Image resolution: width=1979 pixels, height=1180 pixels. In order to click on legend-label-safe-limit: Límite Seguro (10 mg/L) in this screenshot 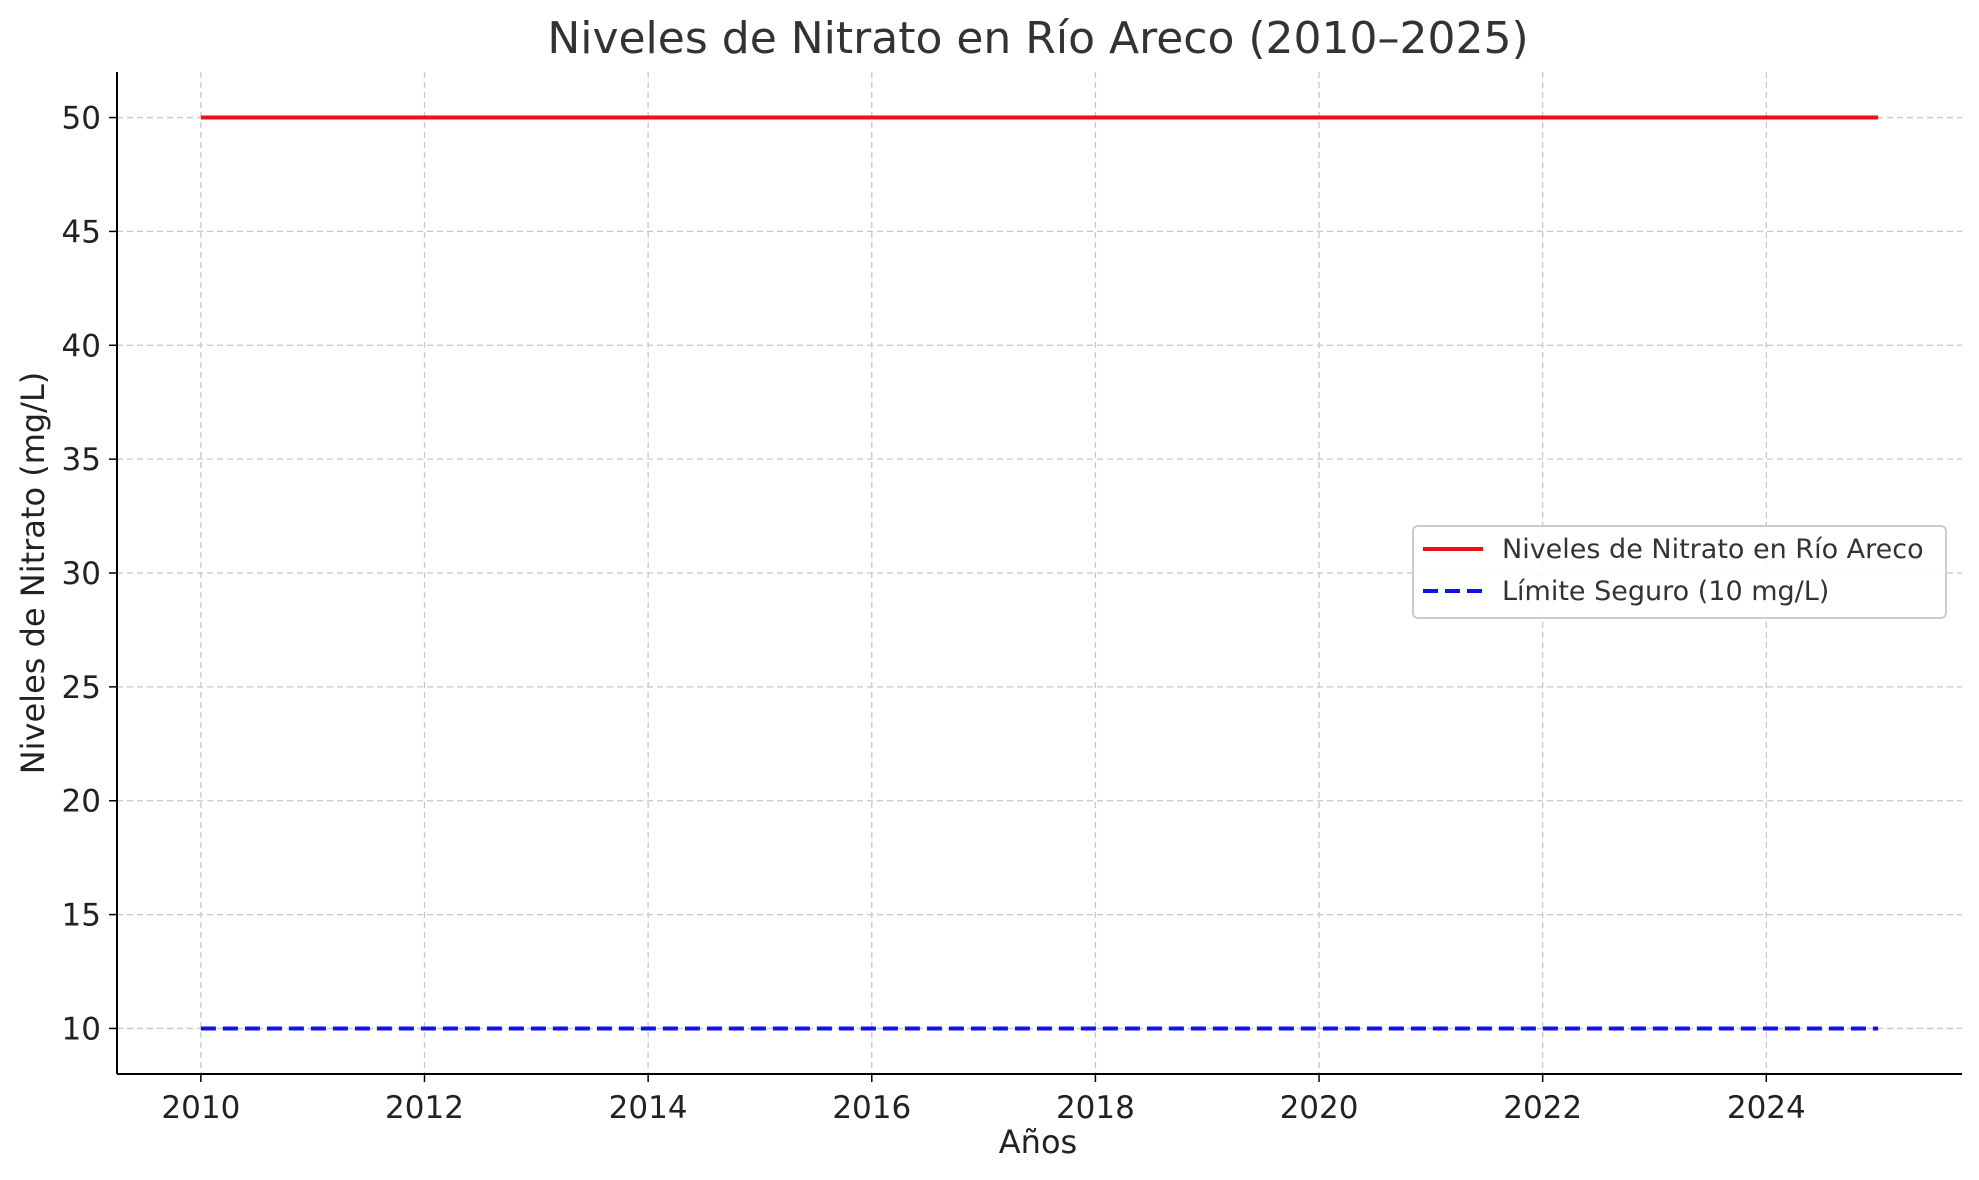, I will do `click(1665, 591)`.